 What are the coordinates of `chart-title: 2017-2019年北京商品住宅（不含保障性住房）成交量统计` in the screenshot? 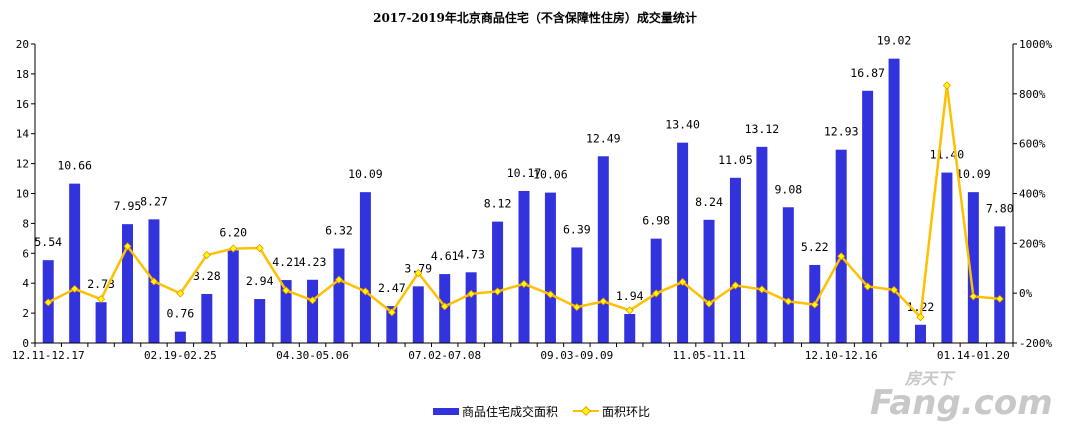 It's located at (535, 17).